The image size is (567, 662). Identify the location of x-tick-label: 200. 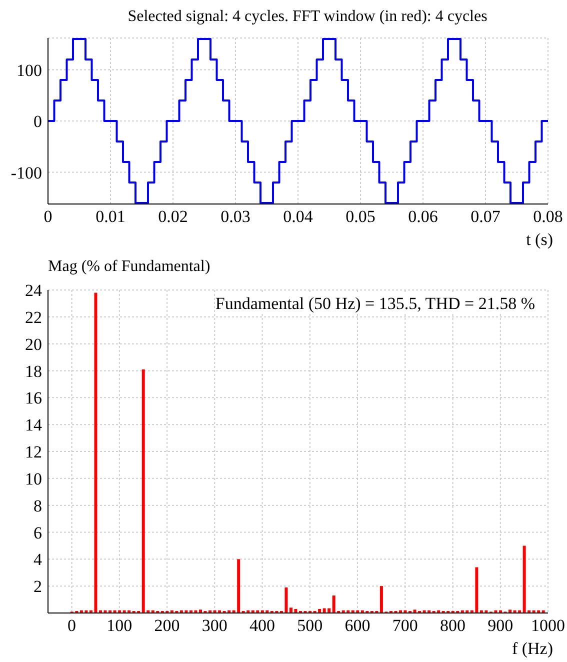
(167, 626).